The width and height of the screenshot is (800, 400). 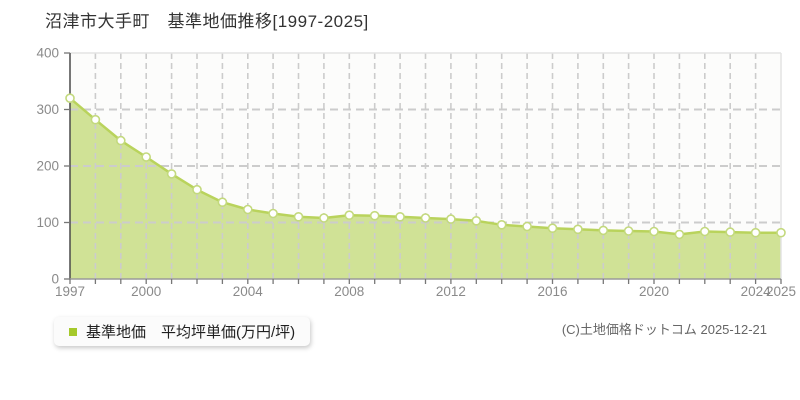 I want to click on y-tick-label: 300, so click(x=47, y=109).